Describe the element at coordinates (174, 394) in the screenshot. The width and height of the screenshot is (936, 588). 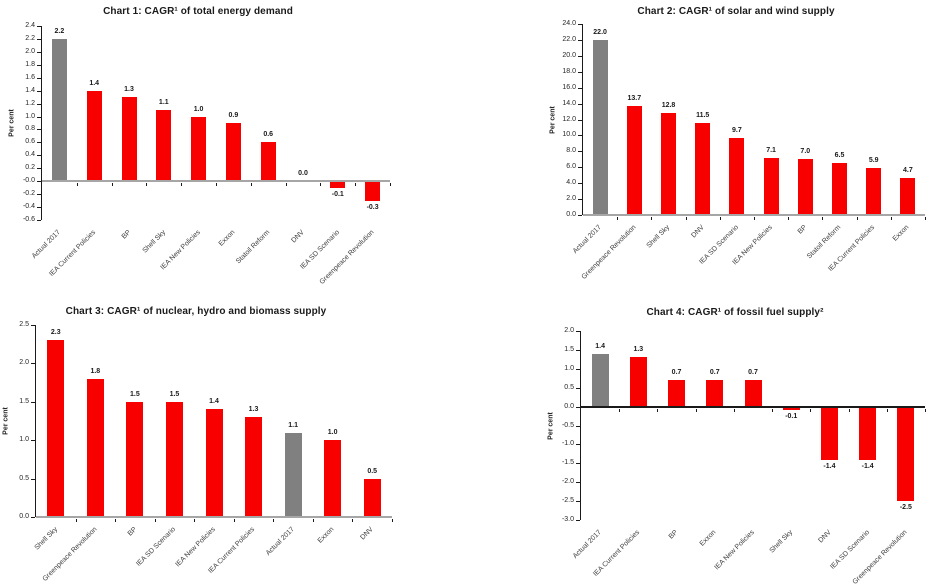
I see `bar-value-label: 1.5` at that location.